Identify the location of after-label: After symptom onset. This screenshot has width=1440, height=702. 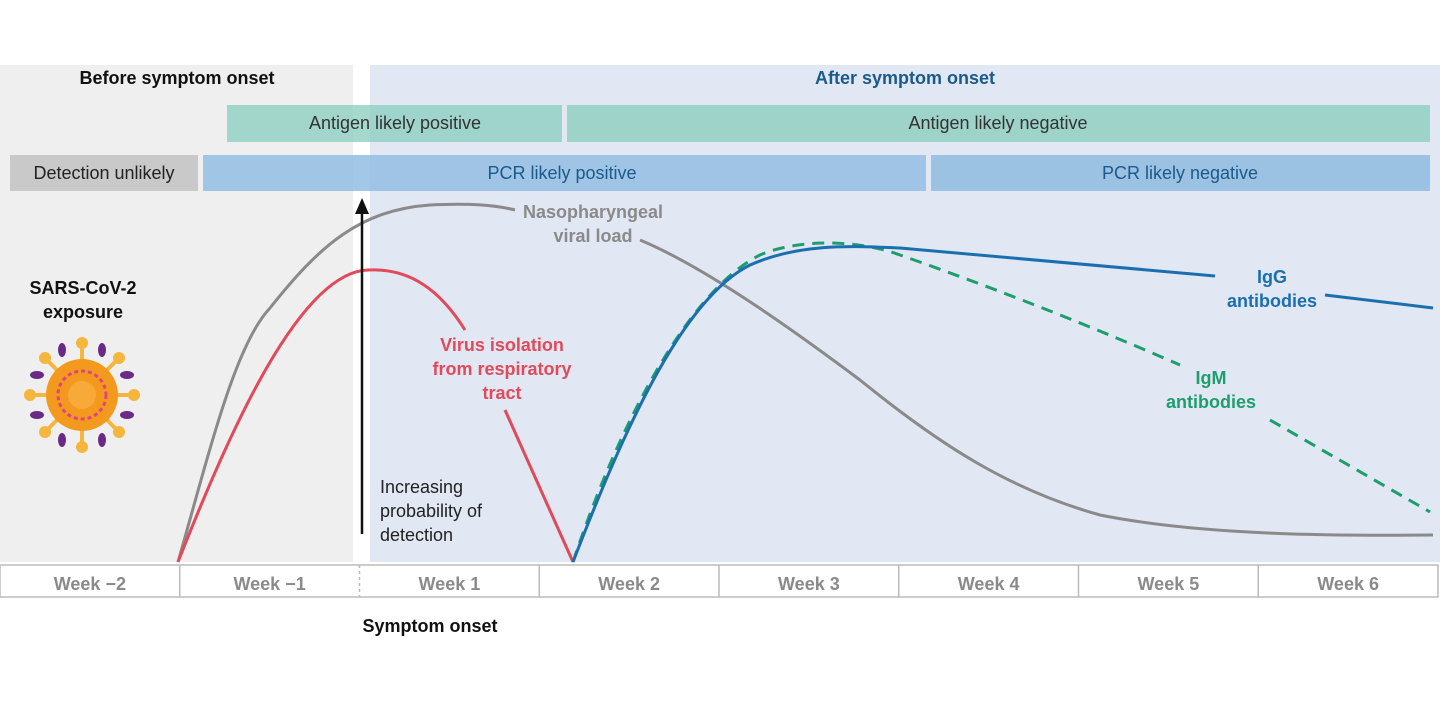
(905, 78).